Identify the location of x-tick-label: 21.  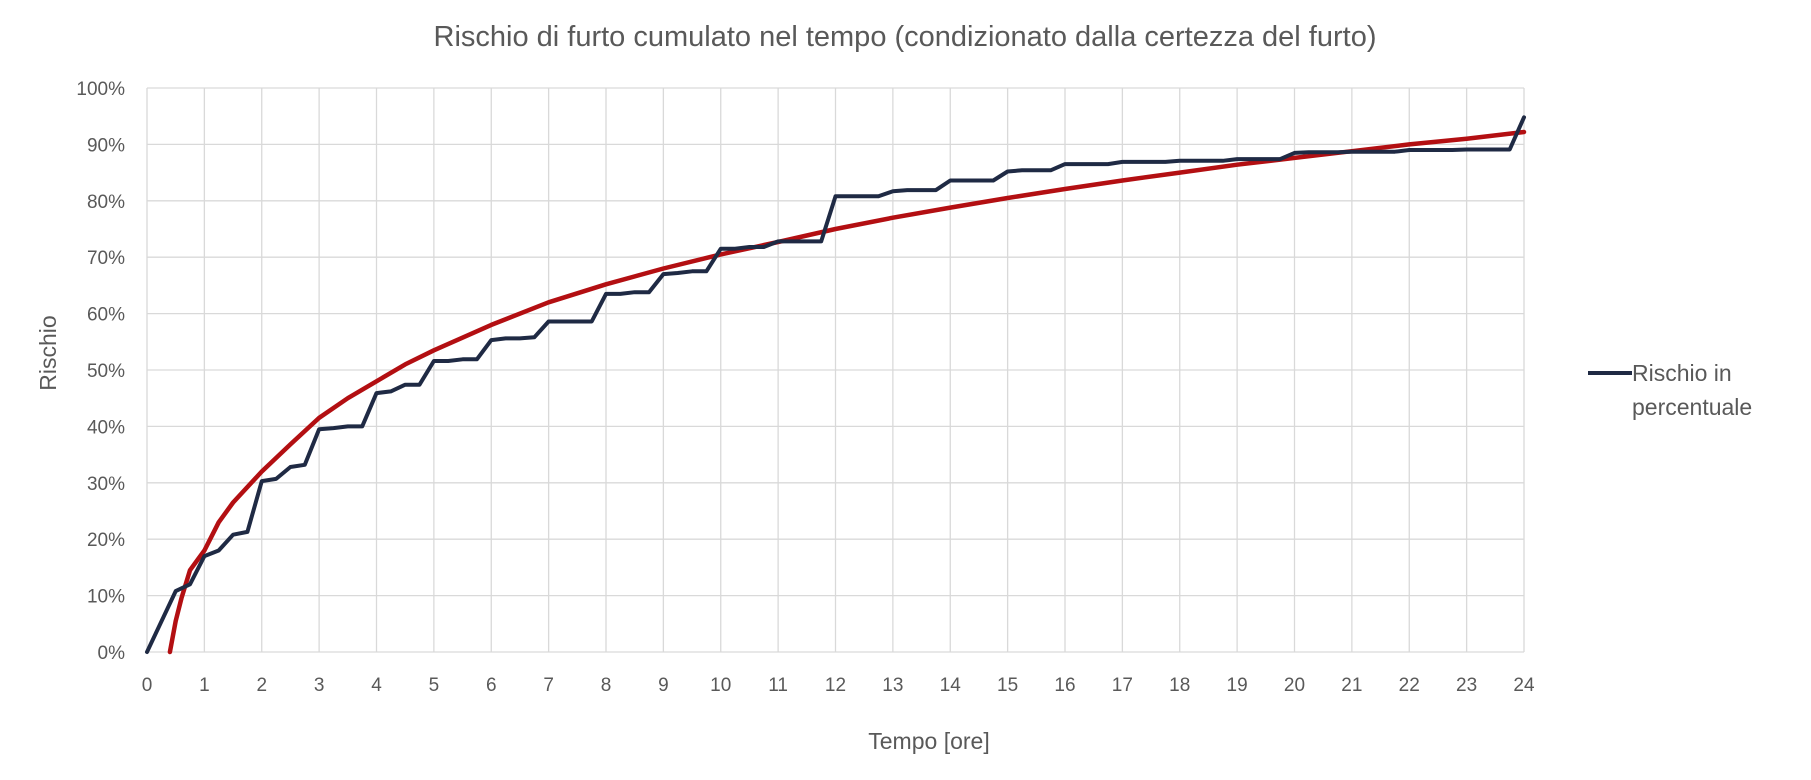
(1351, 685).